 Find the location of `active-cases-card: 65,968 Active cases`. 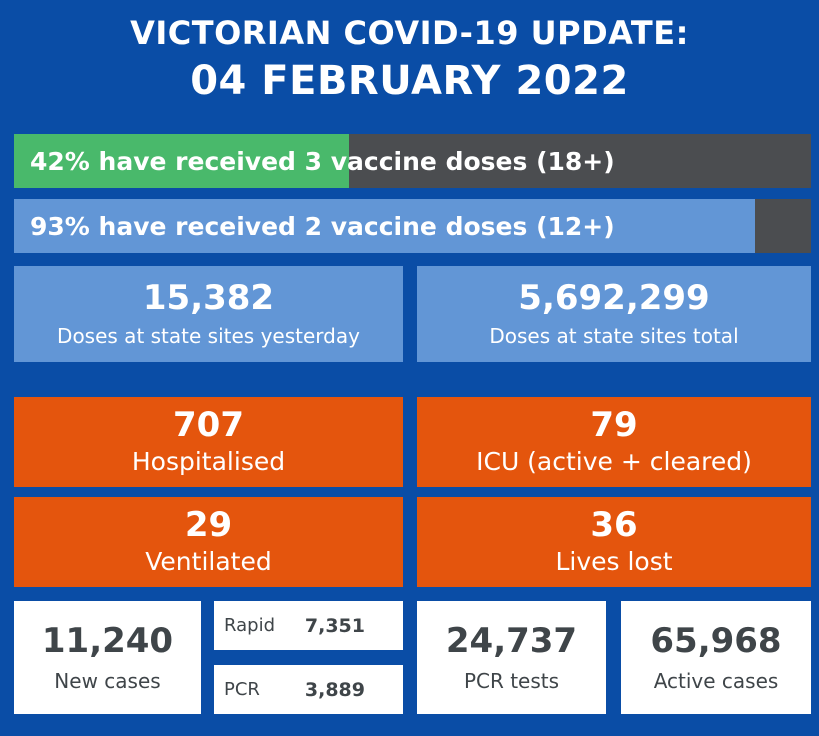

active-cases-card: 65,968 Active cases is located at coordinates (716, 657).